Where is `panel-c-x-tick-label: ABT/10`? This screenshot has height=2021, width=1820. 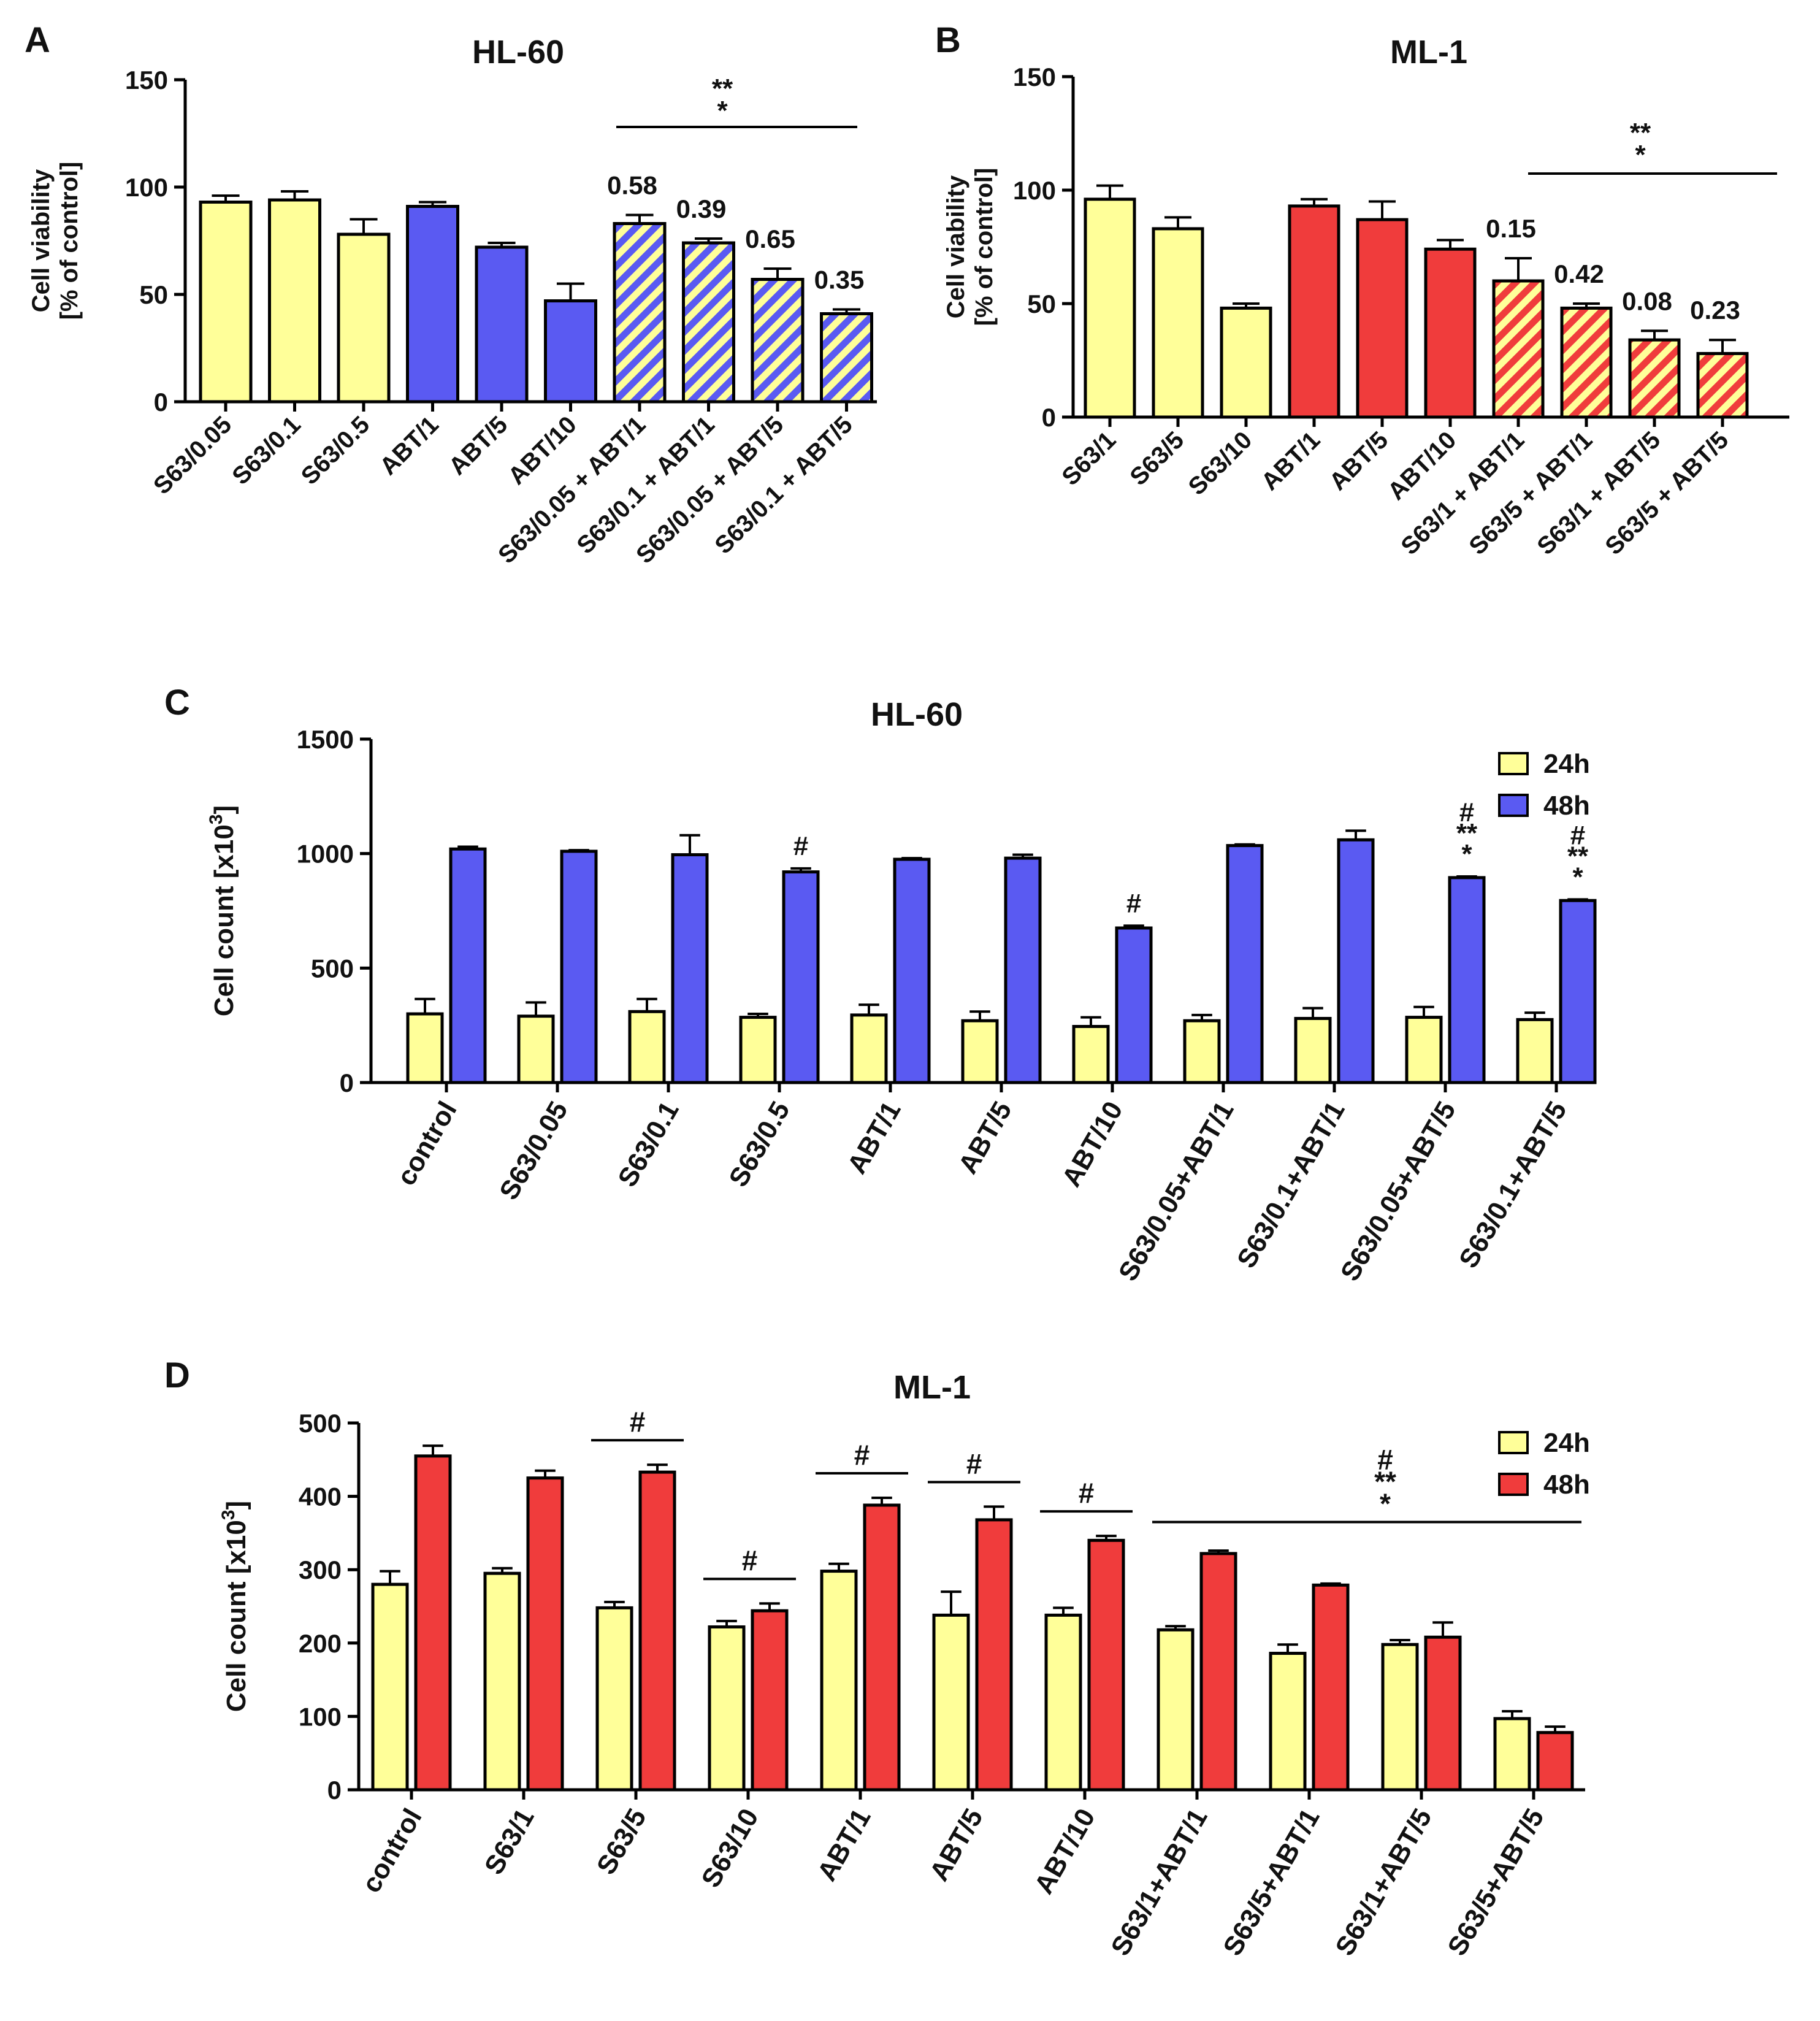 panel-c-x-tick-label: ABT/10 is located at coordinates (1092, 1144).